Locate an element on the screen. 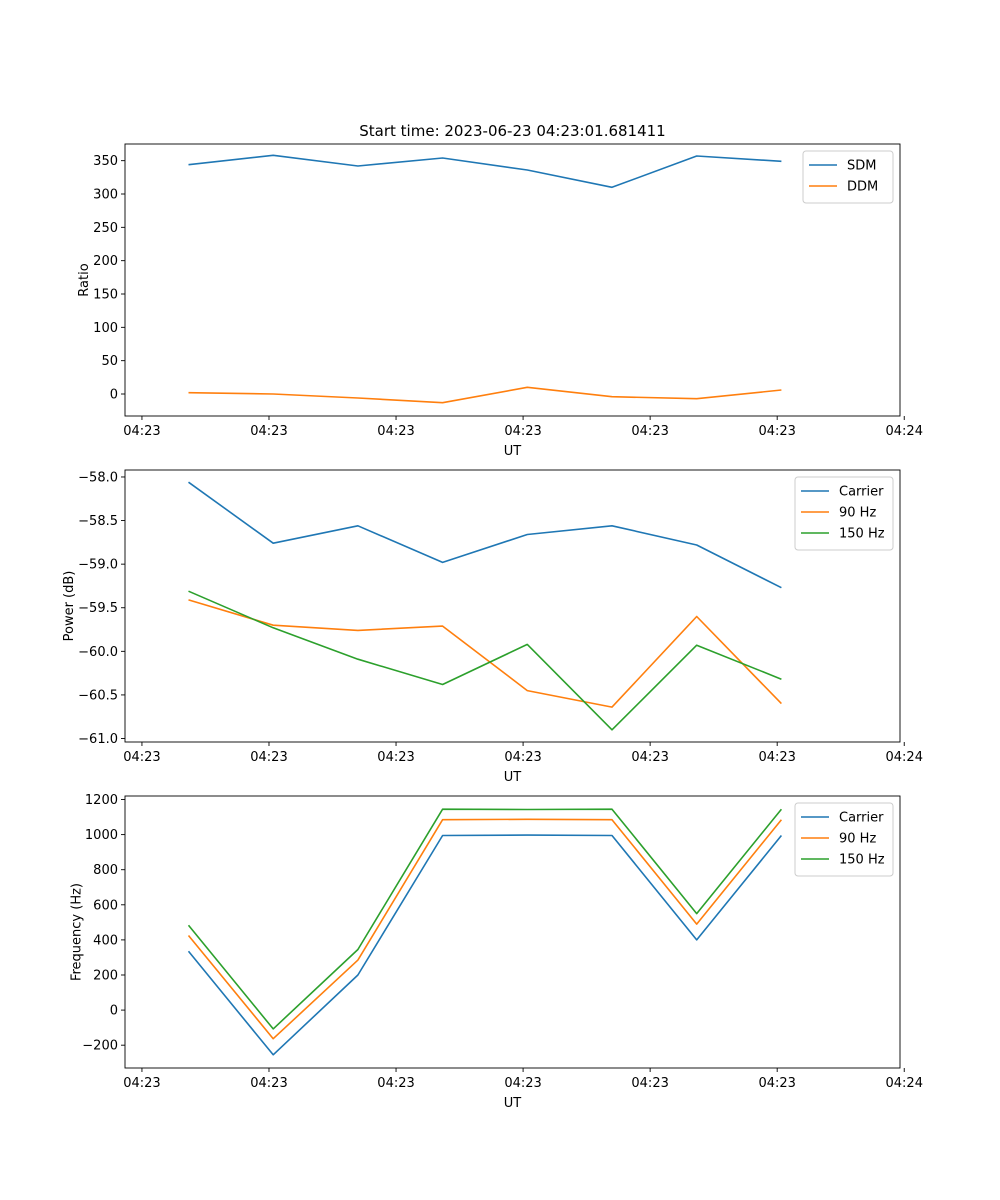 The width and height of the screenshot is (1000, 1200). legend-label: SDM is located at coordinates (861, 166).